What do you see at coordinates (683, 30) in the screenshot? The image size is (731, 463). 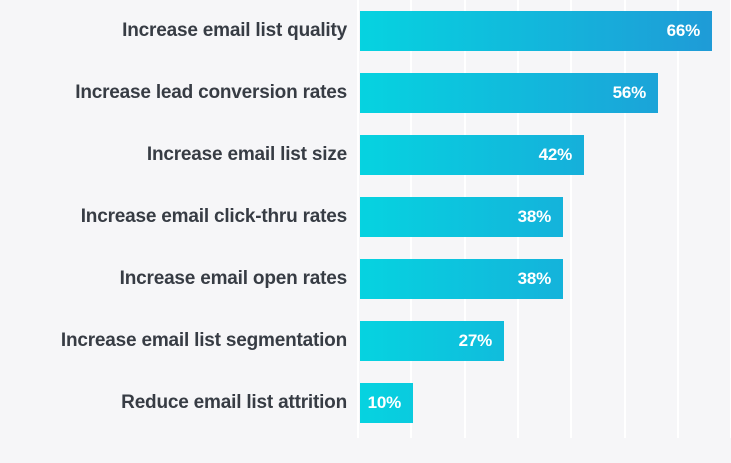 I see `value-label: 66%` at bounding box center [683, 30].